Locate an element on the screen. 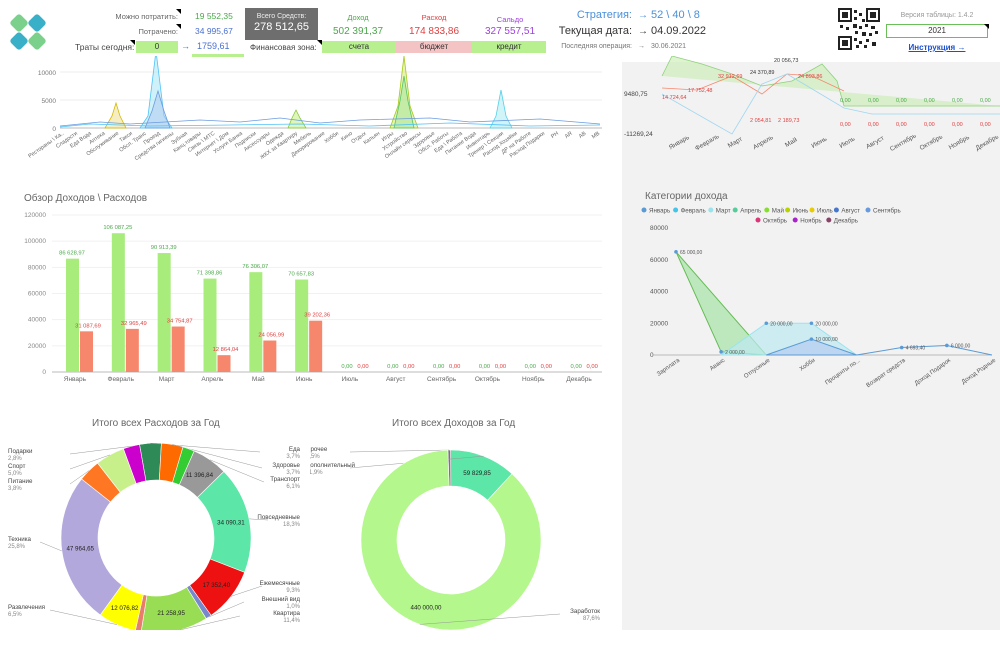  balance-label: Сальдо is located at coordinates (510, 19).